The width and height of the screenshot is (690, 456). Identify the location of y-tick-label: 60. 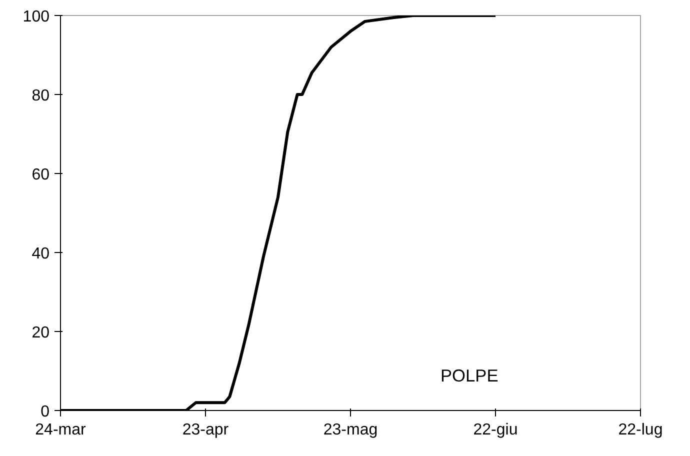
(41, 175).